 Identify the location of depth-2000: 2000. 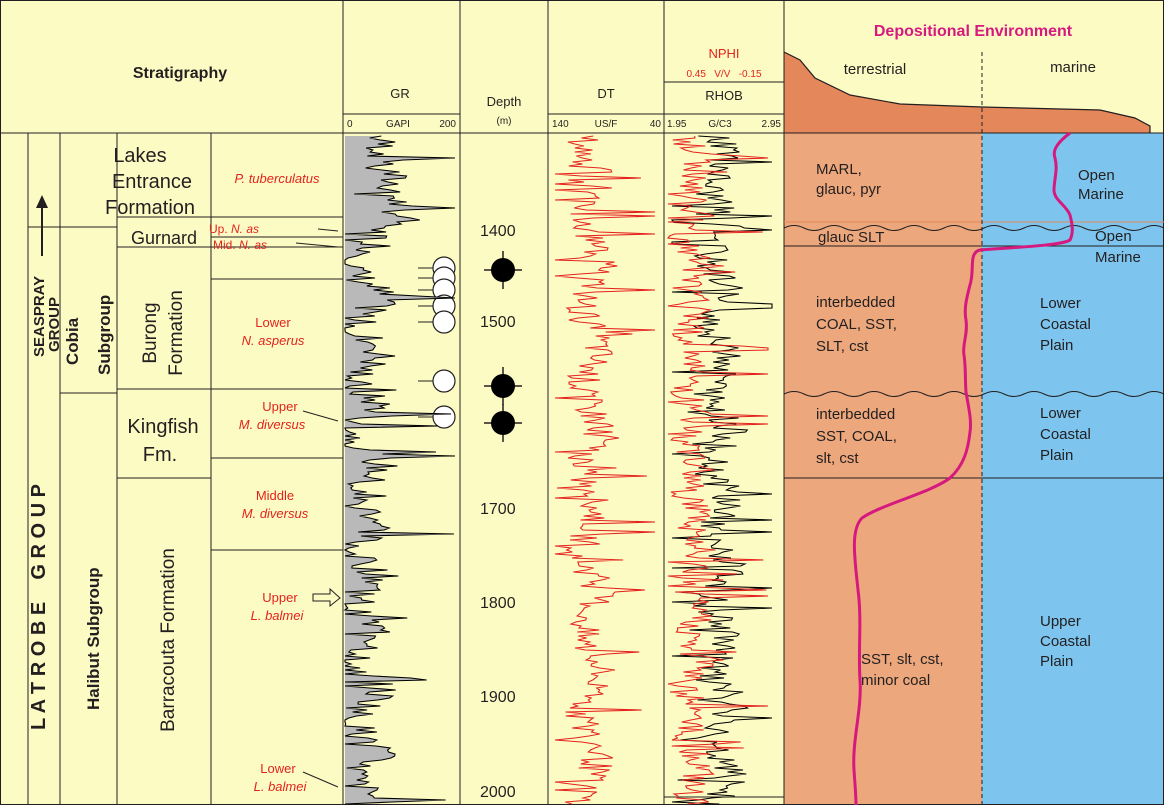
(498, 792).